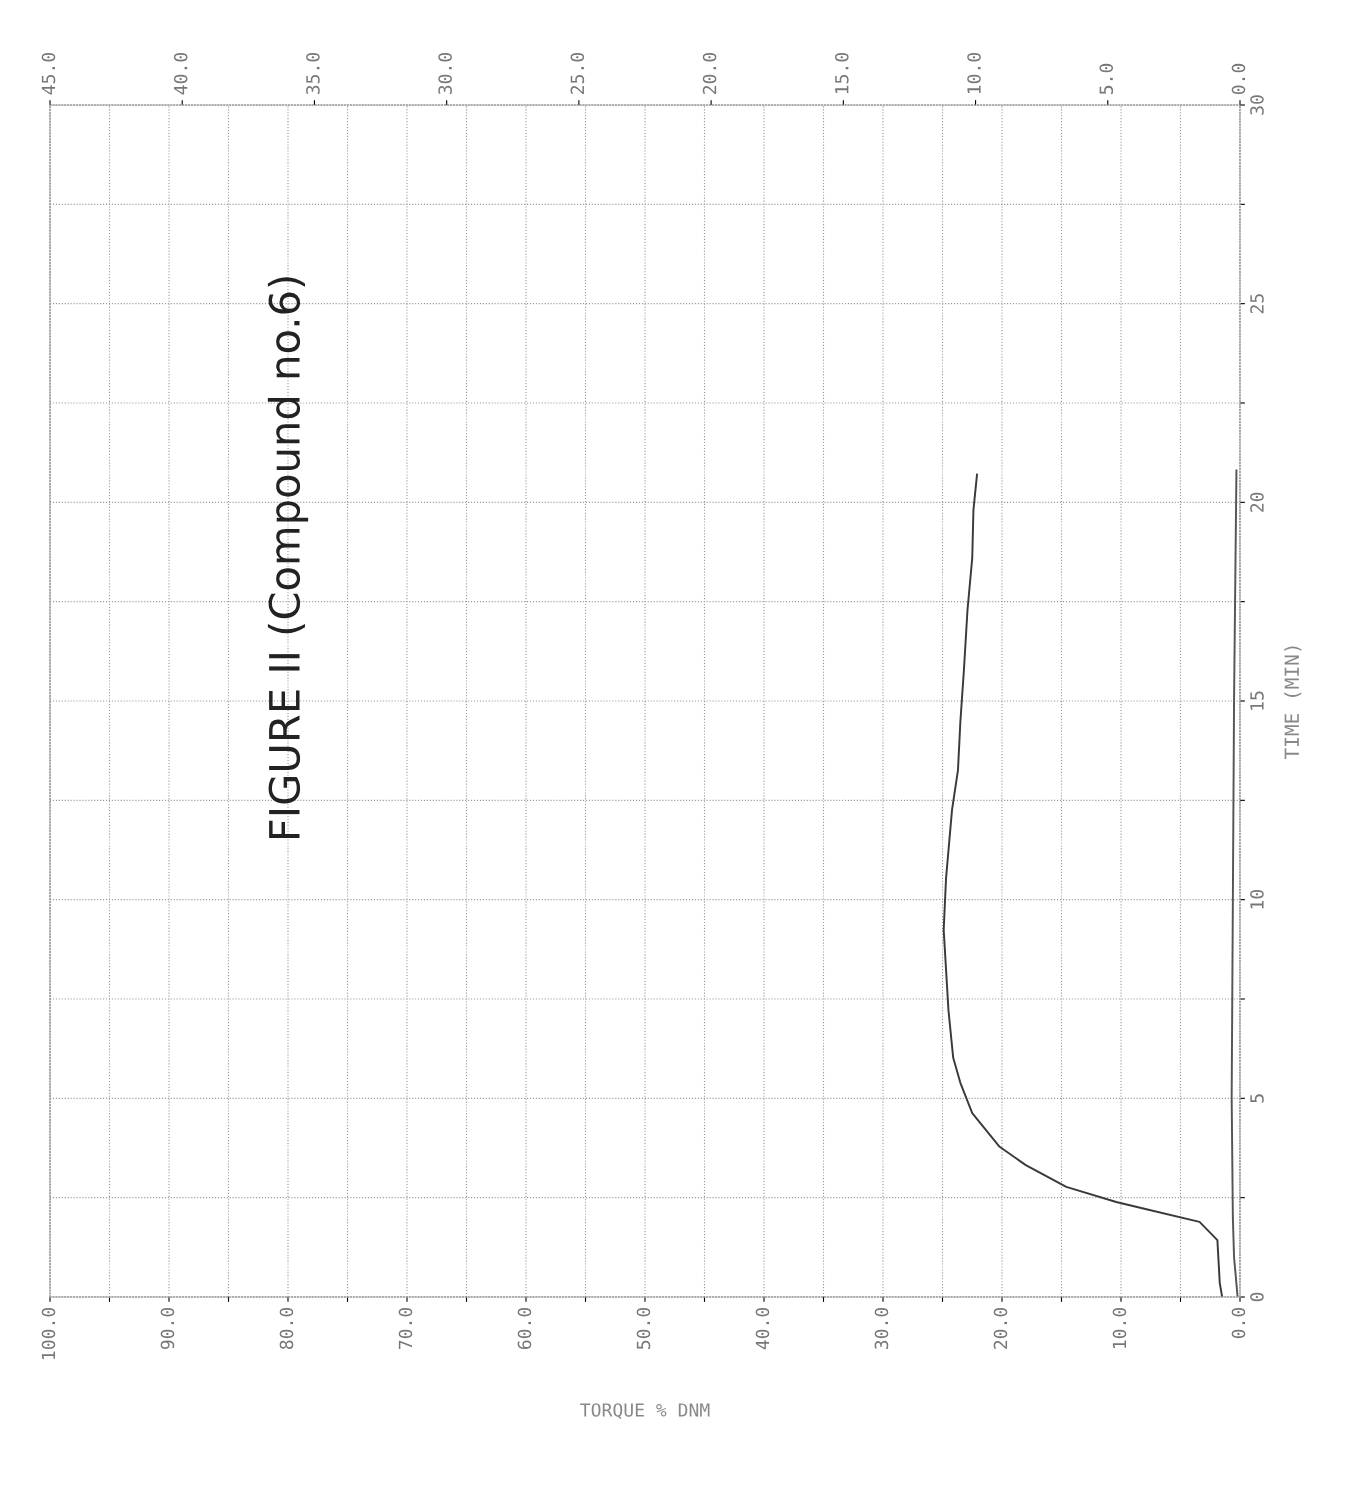 Image resolution: width=1349 pixels, height=1493 pixels. What do you see at coordinates (1106, 79) in the screenshot?
I see `x2-tick-label: 5.0` at bounding box center [1106, 79].